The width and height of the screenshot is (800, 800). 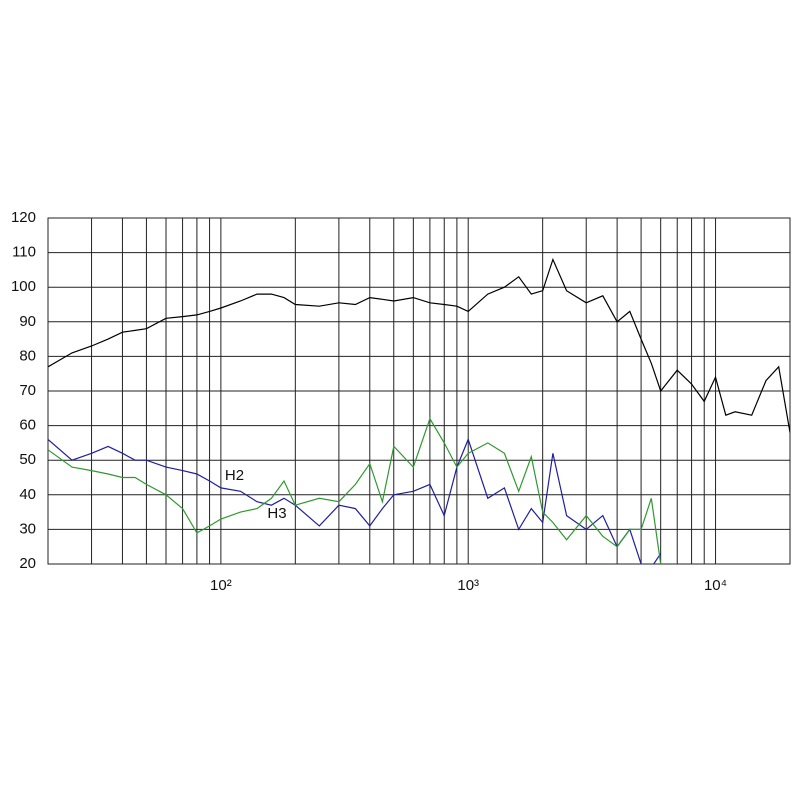 What do you see at coordinates (468, 585) in the screenshot?
I see `x-tick-label: 10³` at bounding box center [468, 585].